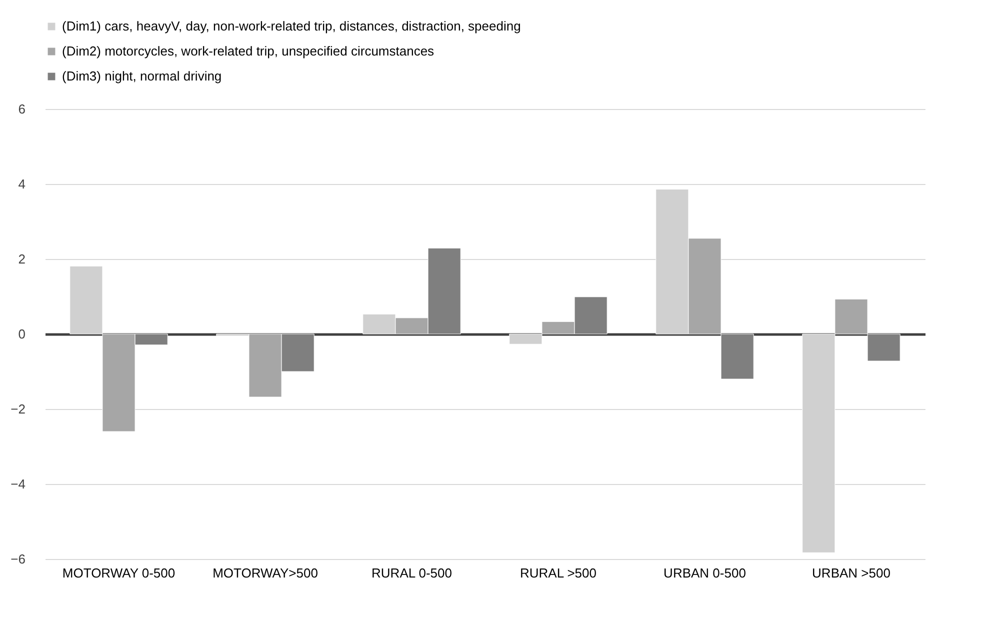  Describe the element at coordinates (142, 76) in the screenshot. I see `legend-label: (Dim3) night, normal driving` at that location.